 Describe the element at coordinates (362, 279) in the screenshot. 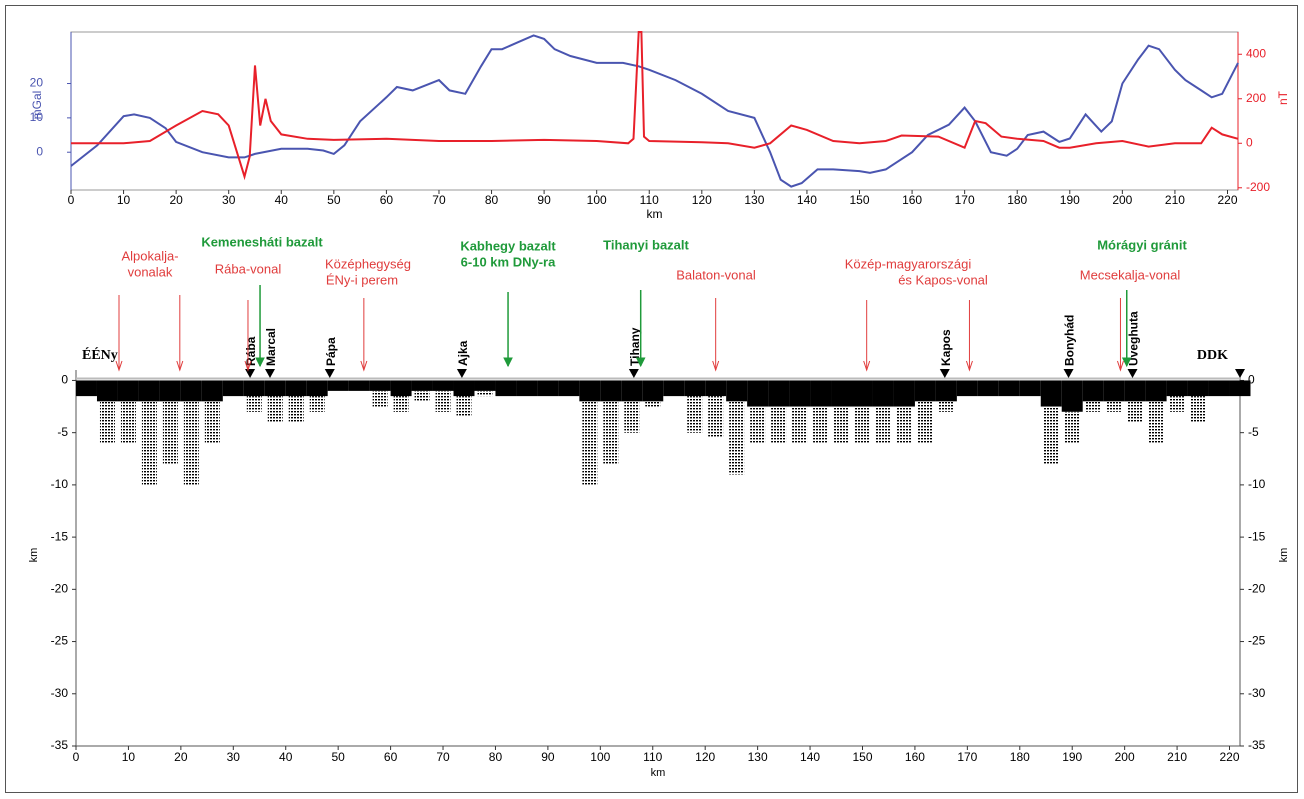

I see `annotation-text: ÉNy-i perem` at that location.